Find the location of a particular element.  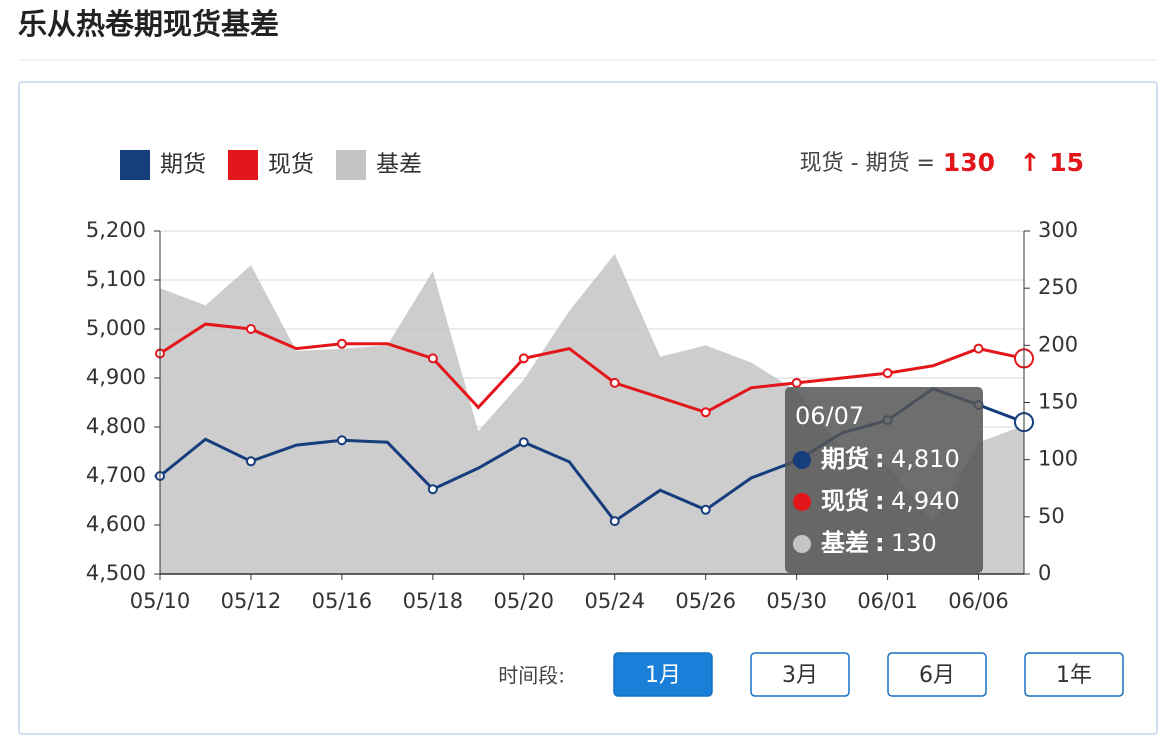

y-tick-label: 4,500 is located at coordinates (116, 573).